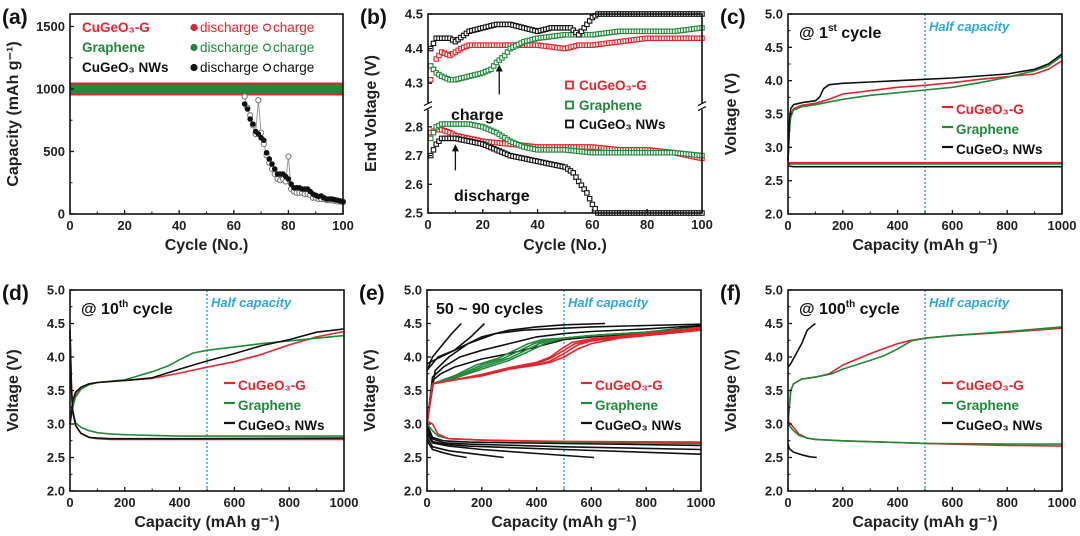  I want to click on panel-title: @ 100th cycle, so click(849, 308).